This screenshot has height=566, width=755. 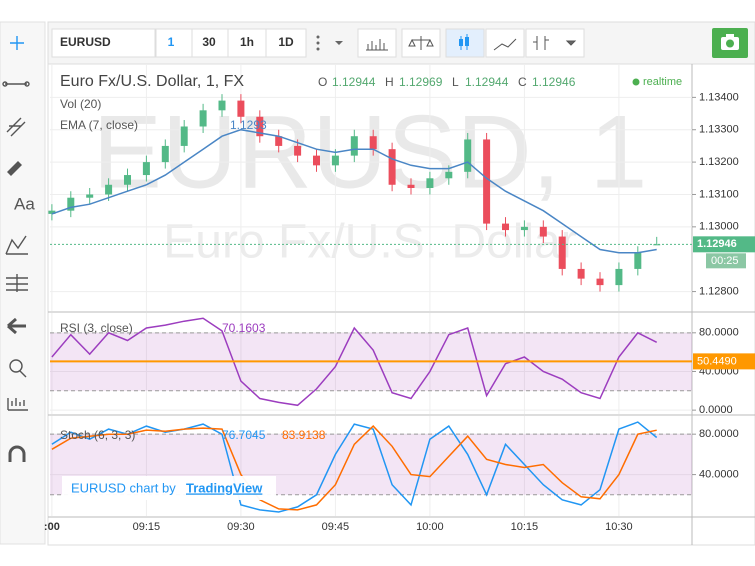 What do you see at coordinates (522, 82) in the screenshot?
I see `ohlc-label: C` at bounding box center [522, 82].